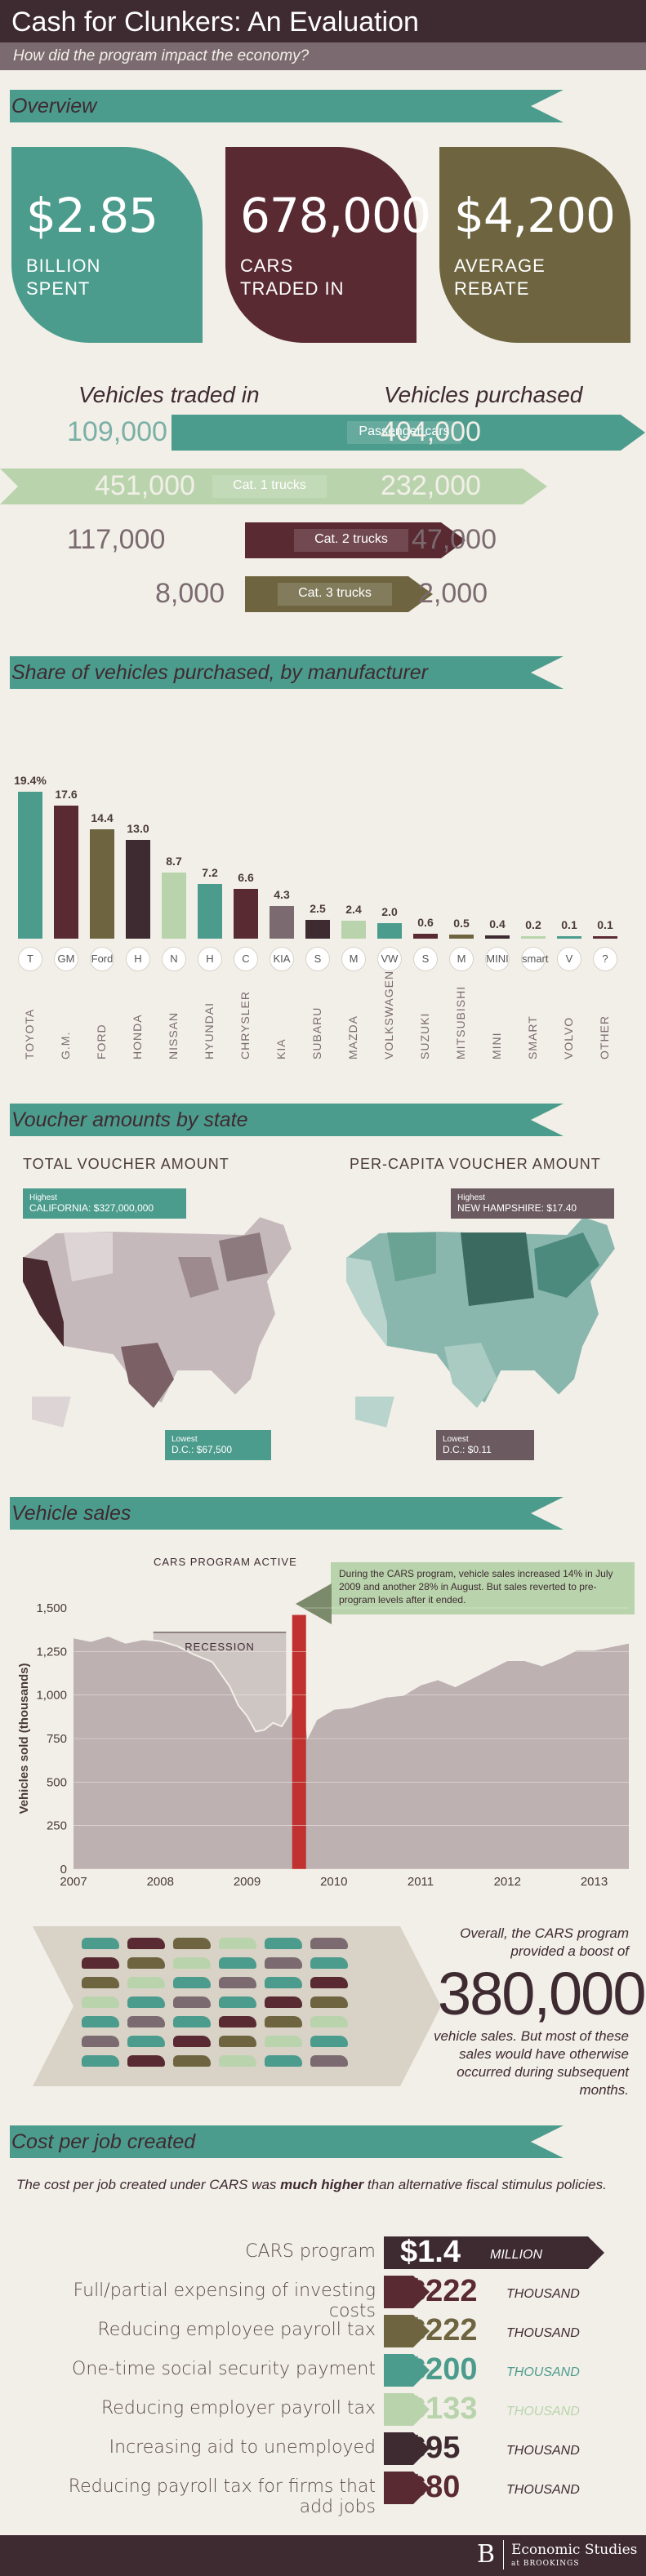  Describe the element at coordinates (236, 2330) in the screenshot. I see `job-policy-label: Reducing employee payroll tax` at that location.